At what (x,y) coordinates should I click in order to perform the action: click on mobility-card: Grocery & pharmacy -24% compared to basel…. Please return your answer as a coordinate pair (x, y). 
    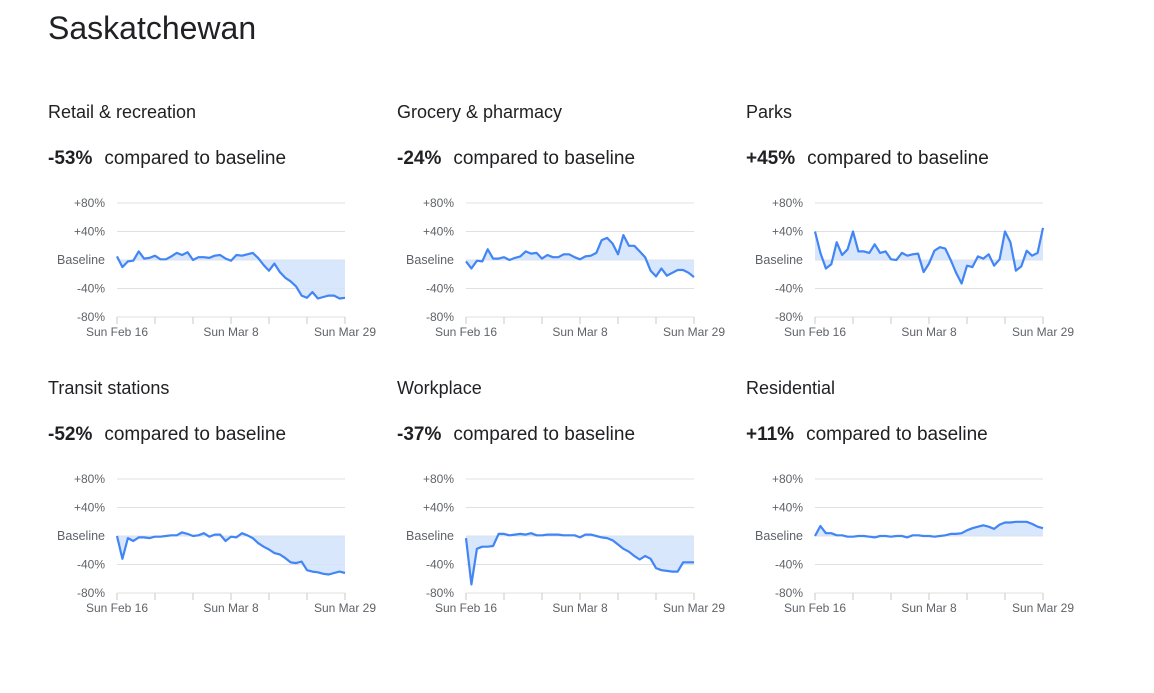
    Looking at the image, I should click on (567, 220).